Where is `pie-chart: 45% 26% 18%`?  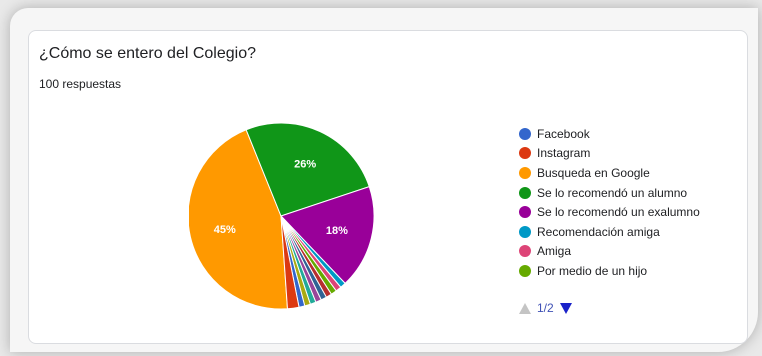 pie-chart: 45% 26% 18% is located at coordinates (282, 216).